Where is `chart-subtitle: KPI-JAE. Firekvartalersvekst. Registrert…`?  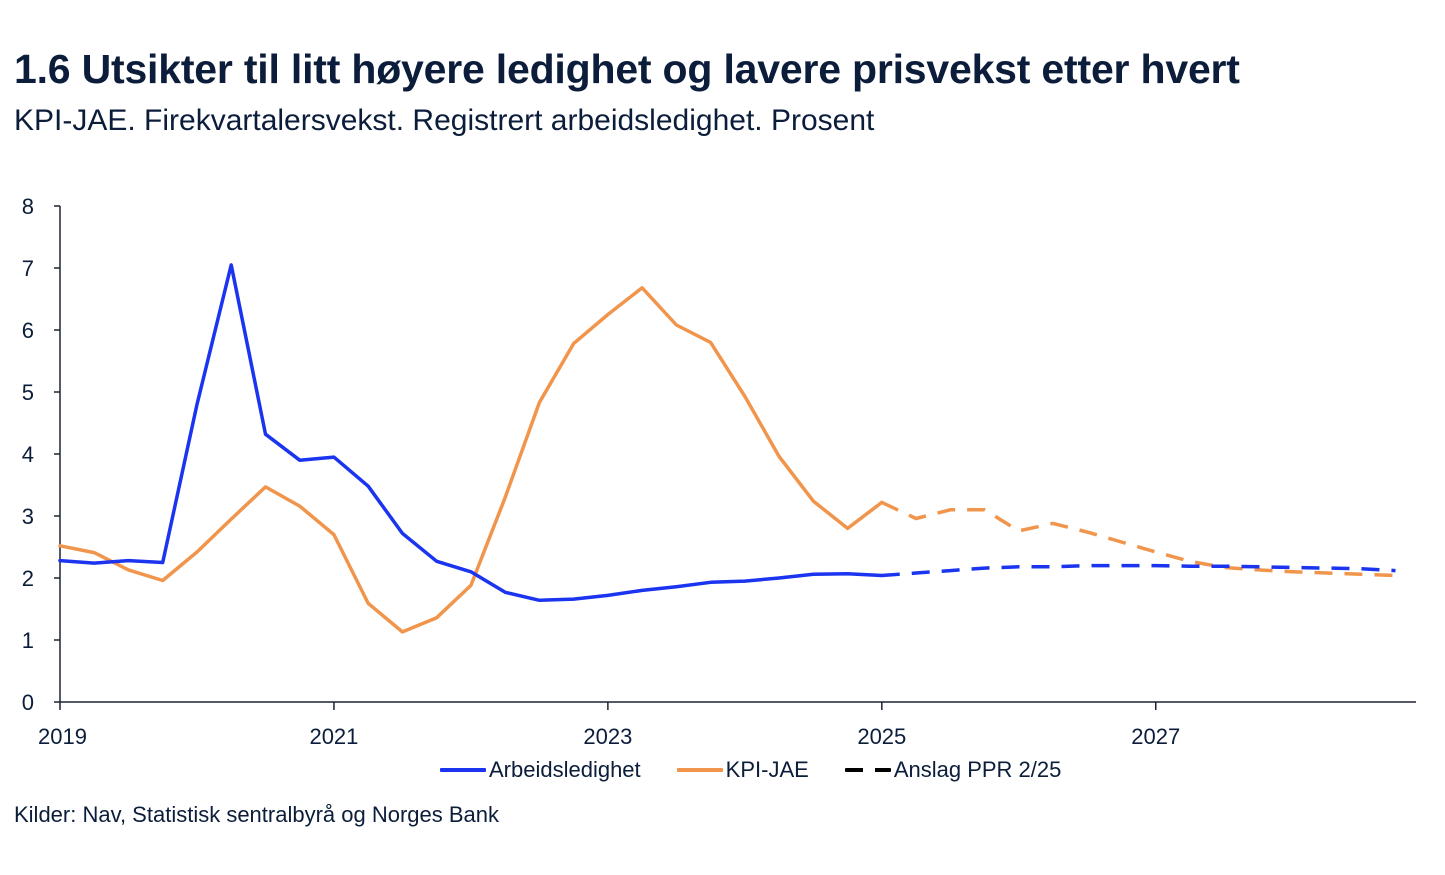
chart-subtitle: KPI-JAE. Firekvartalersvekst. Registrert… is located at coordinates (444, 120).